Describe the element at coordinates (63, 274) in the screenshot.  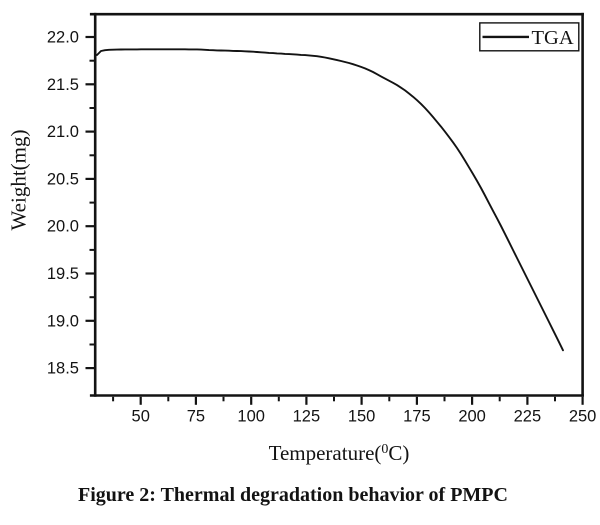
I see `svg-text: 19.5` at that location.